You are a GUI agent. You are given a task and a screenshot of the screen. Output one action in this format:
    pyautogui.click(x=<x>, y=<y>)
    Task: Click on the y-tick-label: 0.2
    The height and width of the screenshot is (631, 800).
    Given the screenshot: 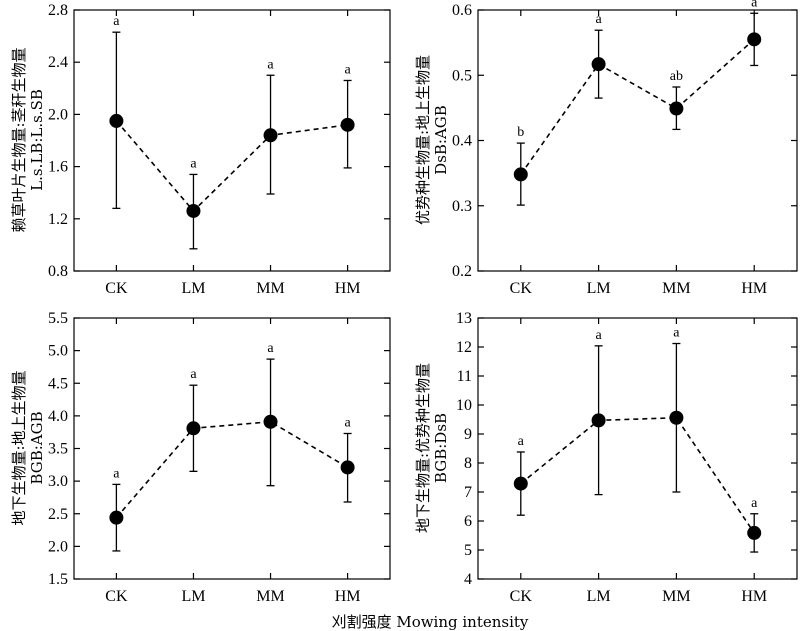 What is the action you would take?
    pyautogui.click(x=462, y=271)
    